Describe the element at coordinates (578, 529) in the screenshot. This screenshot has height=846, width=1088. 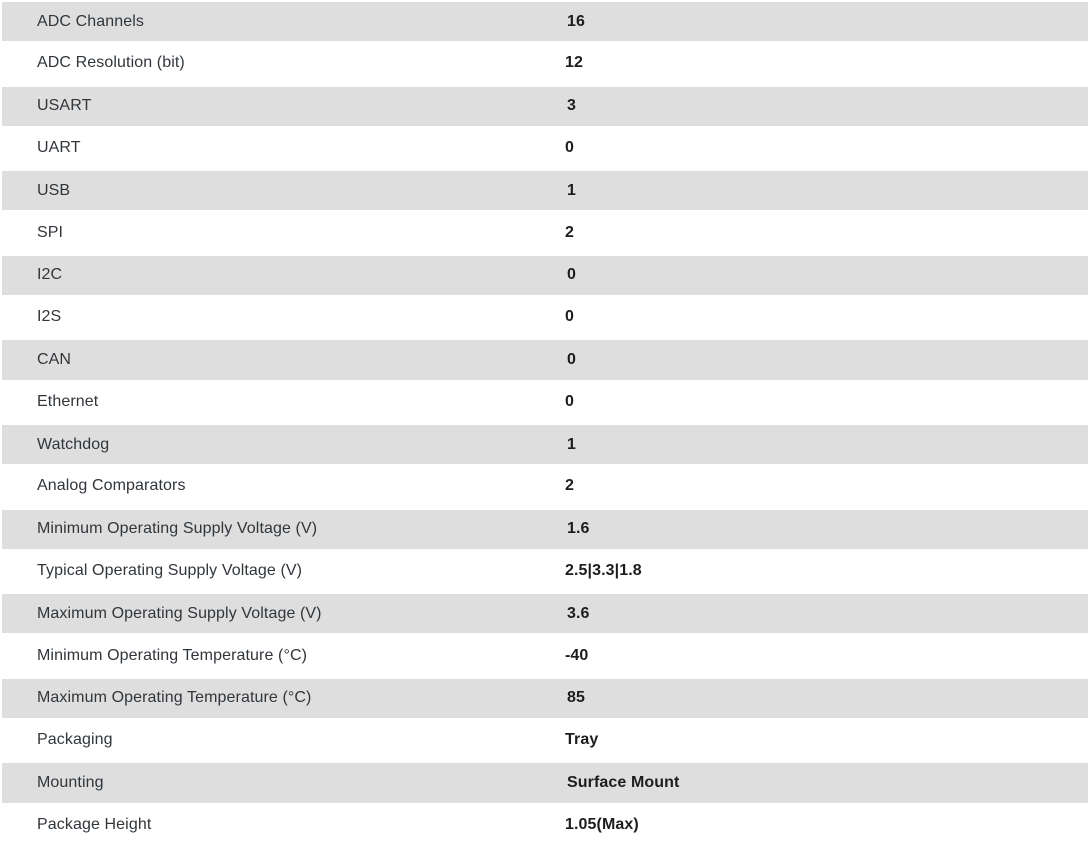
I see `spec-attribute-value: 1.6` at that location.